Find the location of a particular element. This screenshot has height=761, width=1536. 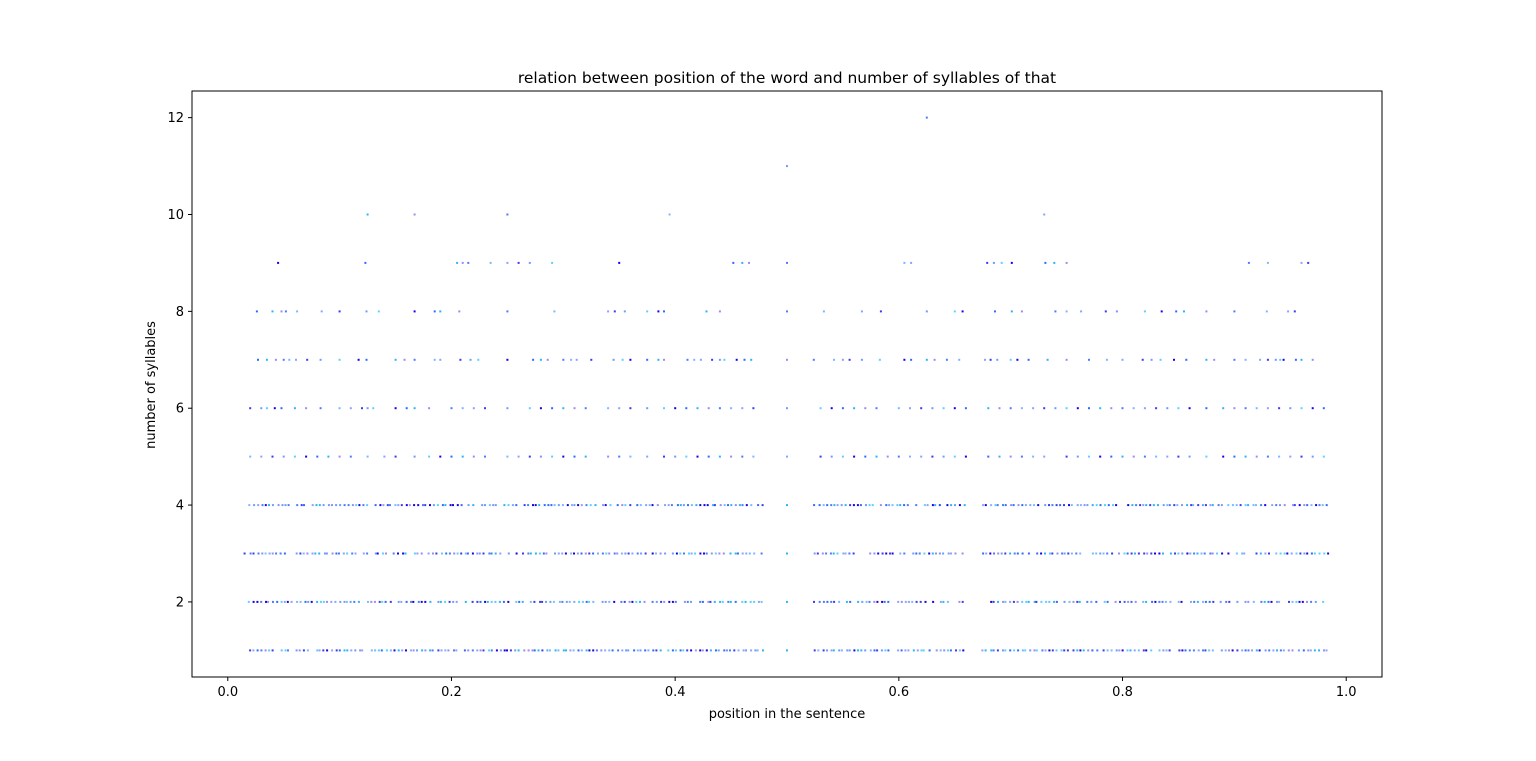

x-axis: 0.0 0.2 0.4 0.6 0.8 1.0 is located at coordinates (787, 688).